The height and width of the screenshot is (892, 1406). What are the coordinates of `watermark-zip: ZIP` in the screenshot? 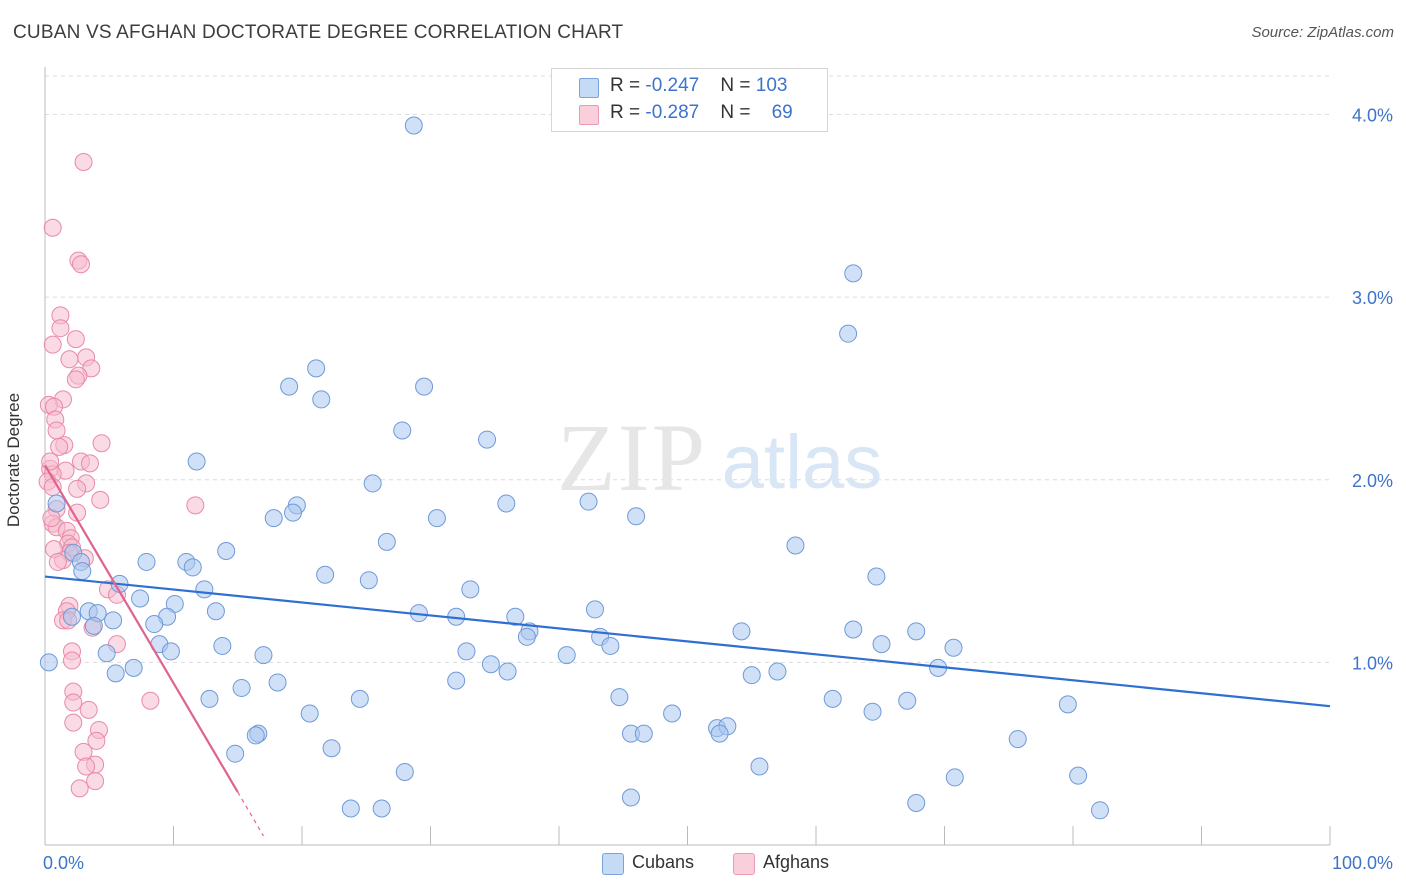 It's located at (632, 457).